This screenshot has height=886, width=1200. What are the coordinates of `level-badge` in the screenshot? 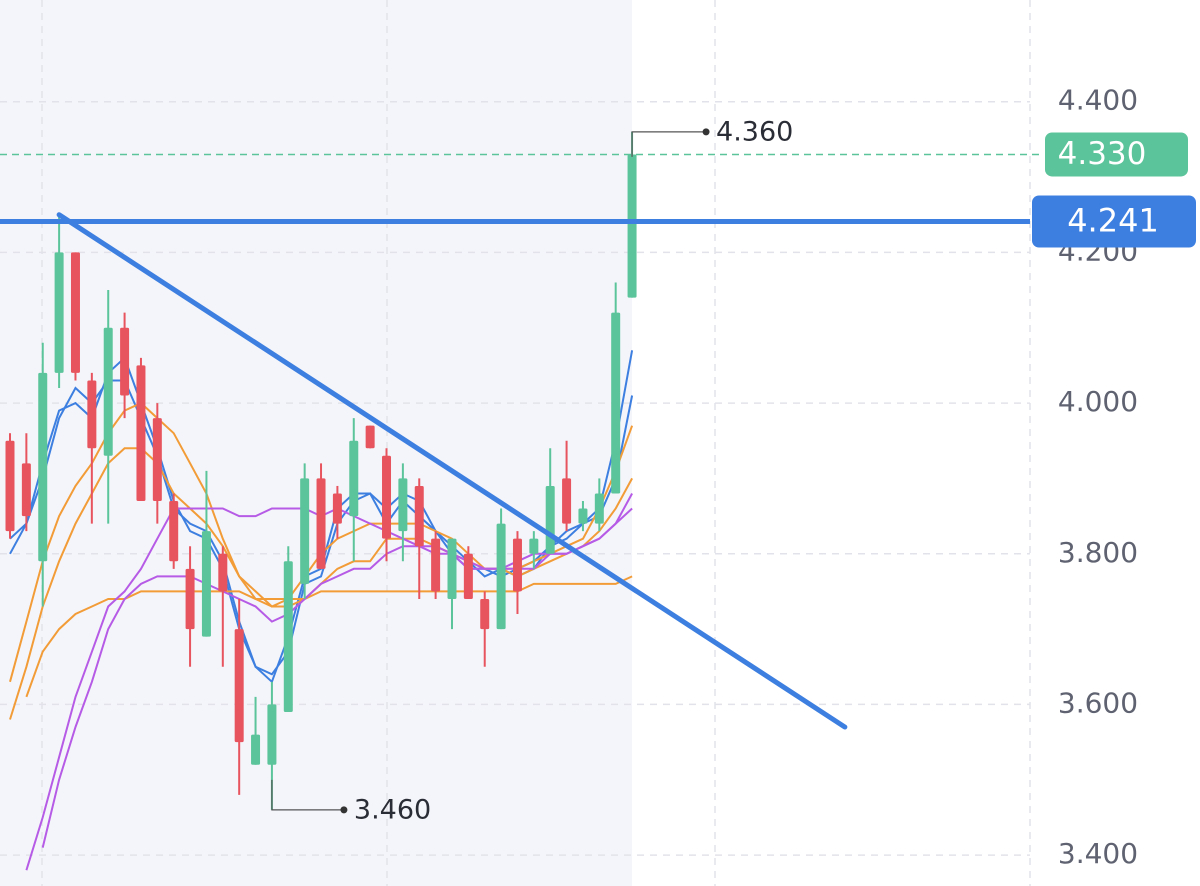 It's located at (1114, 221).